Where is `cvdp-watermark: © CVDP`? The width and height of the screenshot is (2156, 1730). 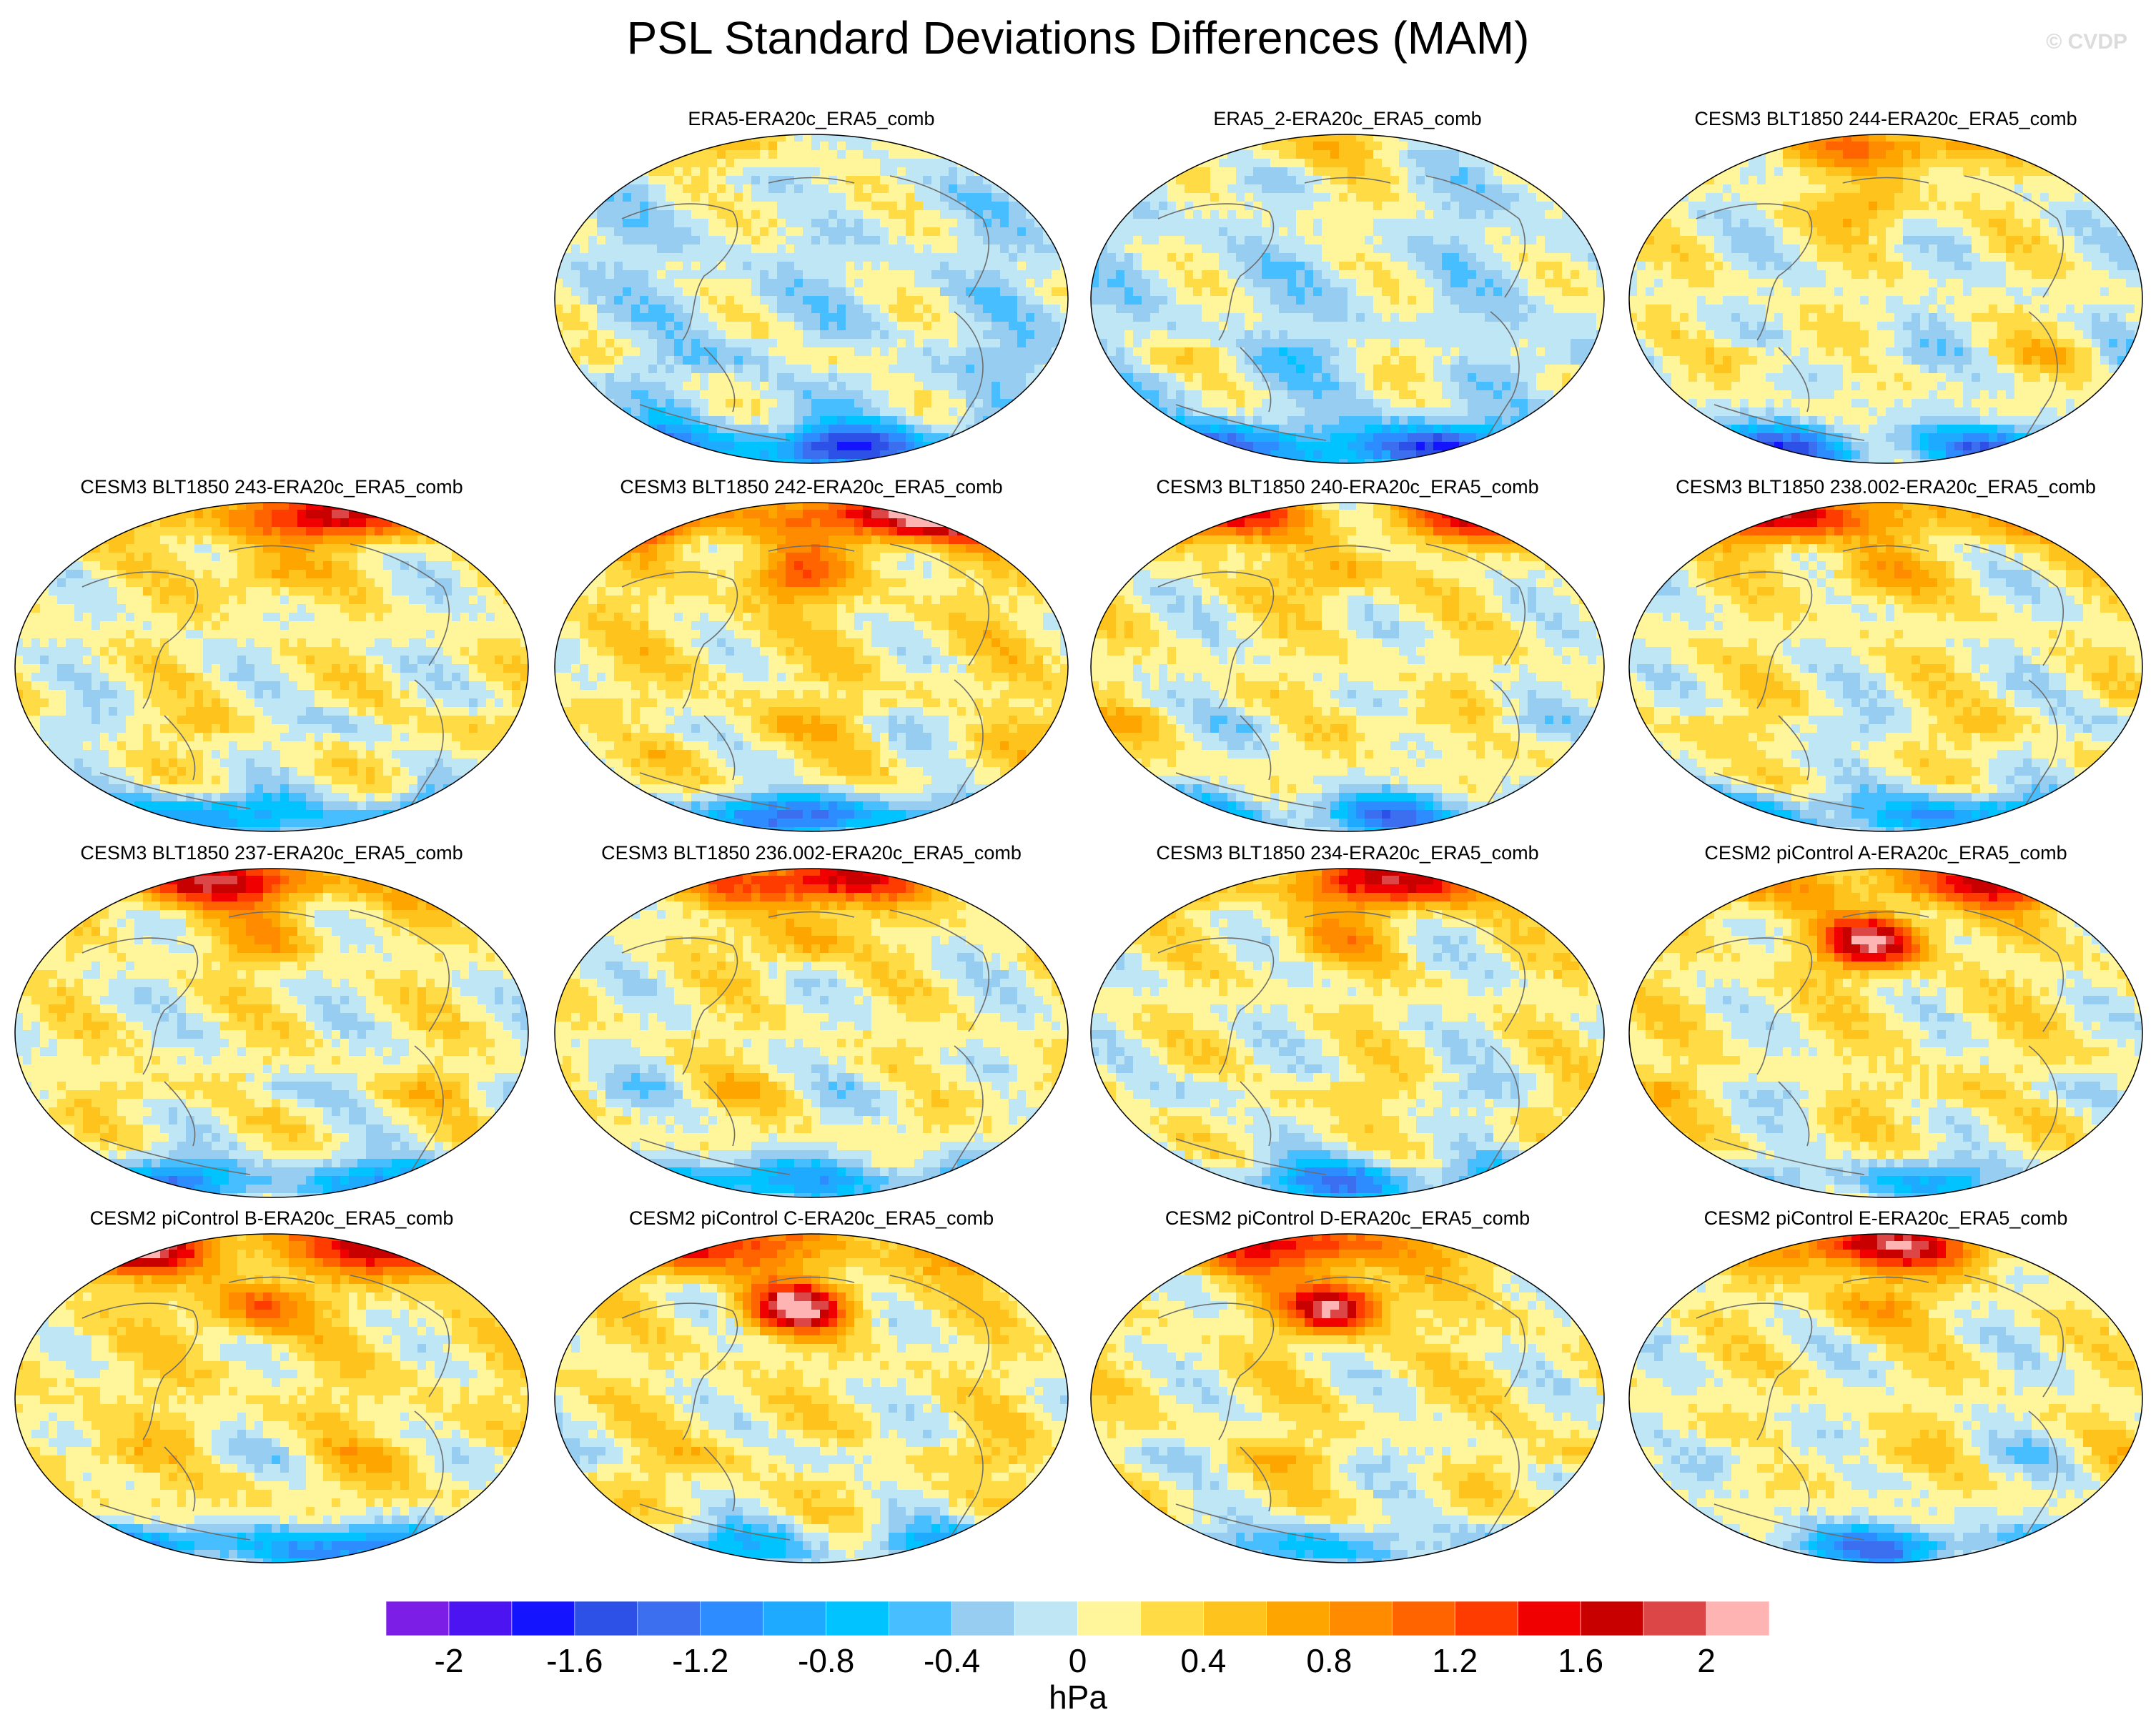 cvdp-watermark: © CVDP is located at coordinates (2086, 42).